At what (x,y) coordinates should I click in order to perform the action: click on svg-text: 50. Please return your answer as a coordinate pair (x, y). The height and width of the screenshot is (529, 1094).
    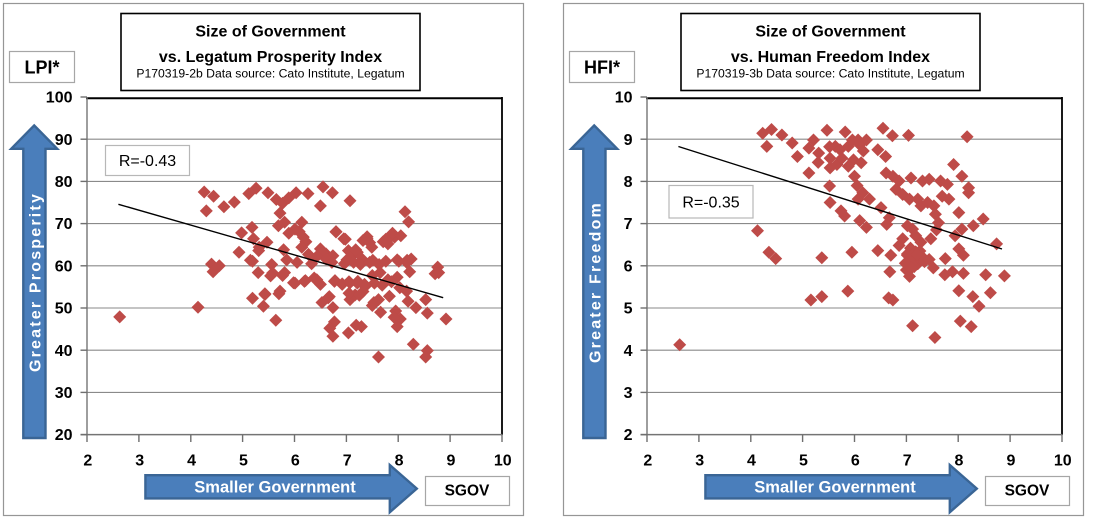
    Looking at the image, I should click on (64, 309).